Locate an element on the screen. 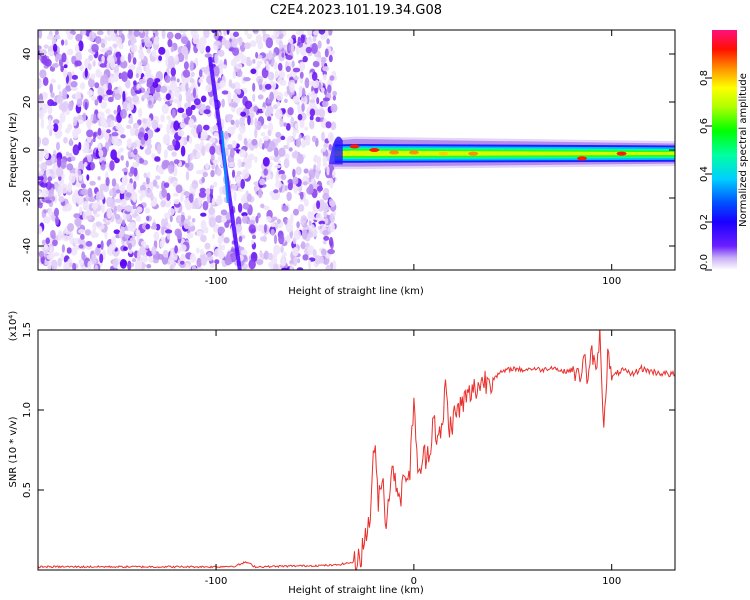 The width and height of the screenshot is (750, 600). y-tick-label: 0.5 is located at coordinates (27, 490).